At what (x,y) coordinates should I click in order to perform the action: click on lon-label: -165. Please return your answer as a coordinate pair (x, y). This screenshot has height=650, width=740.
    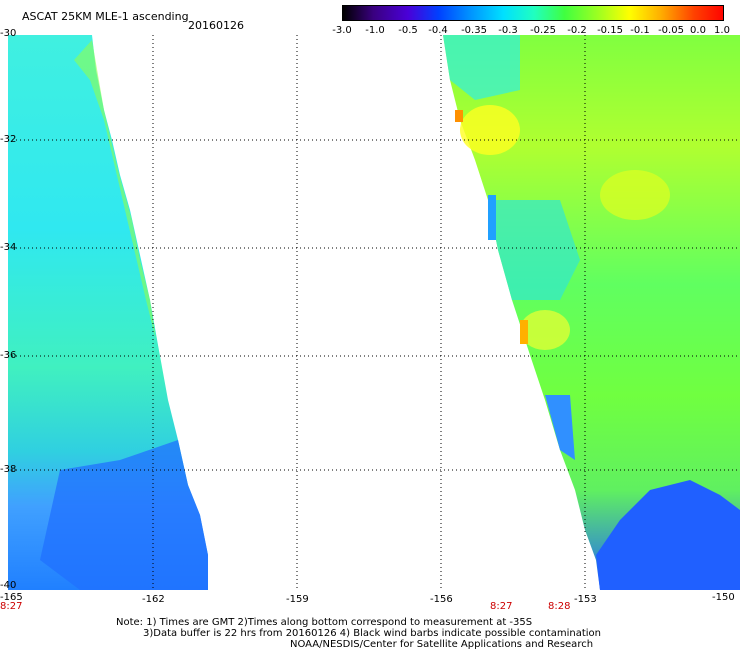
    Looking at the image, I should click on (11, 597).